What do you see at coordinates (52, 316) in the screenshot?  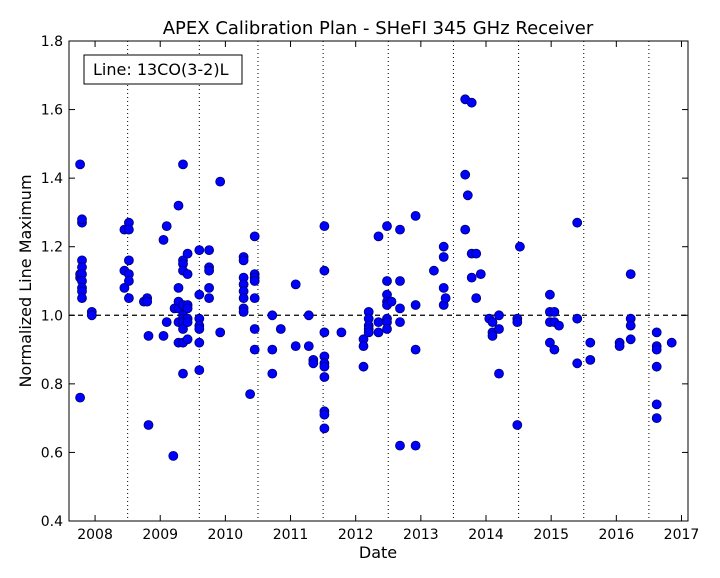 I see `y-tick-label: 1.0` at bounding box center [52, 316].